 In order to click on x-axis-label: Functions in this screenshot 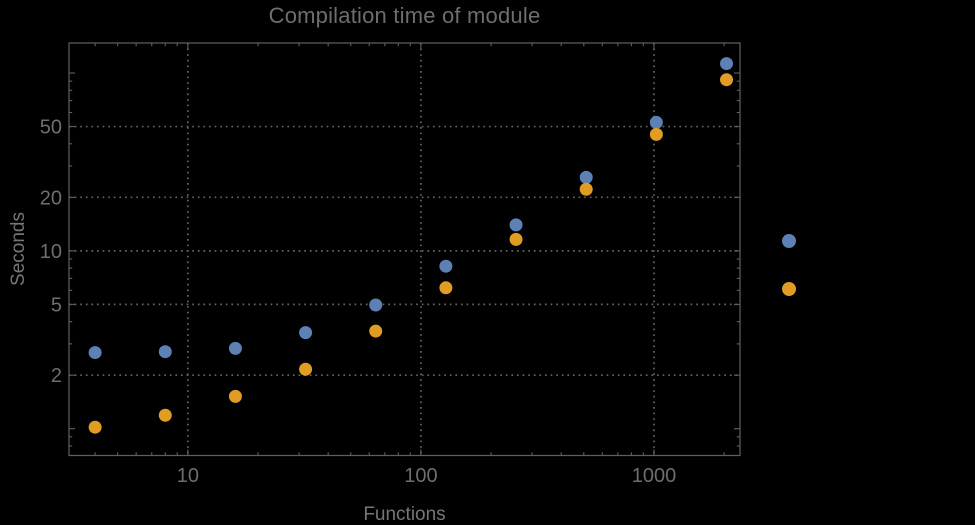, I will do `click(404, 514)`.